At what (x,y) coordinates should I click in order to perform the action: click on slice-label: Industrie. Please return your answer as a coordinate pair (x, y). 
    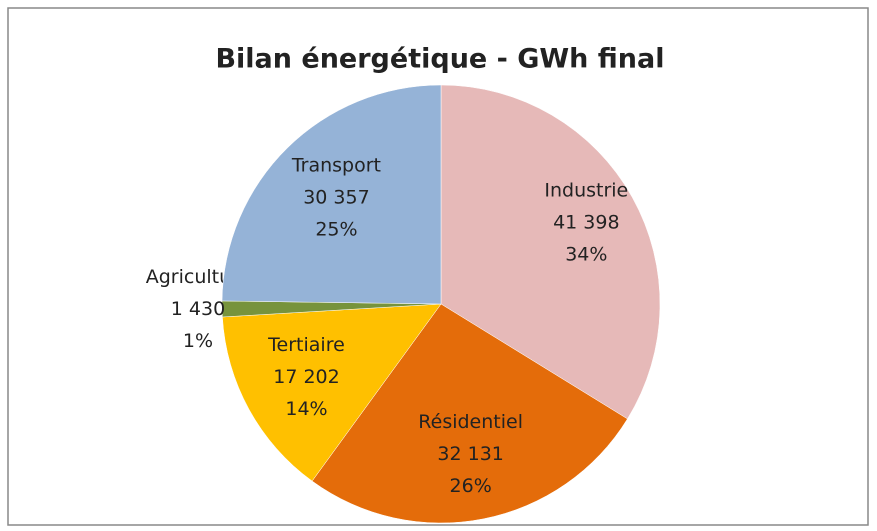
    Looking at the image, I should click on (586, 190).